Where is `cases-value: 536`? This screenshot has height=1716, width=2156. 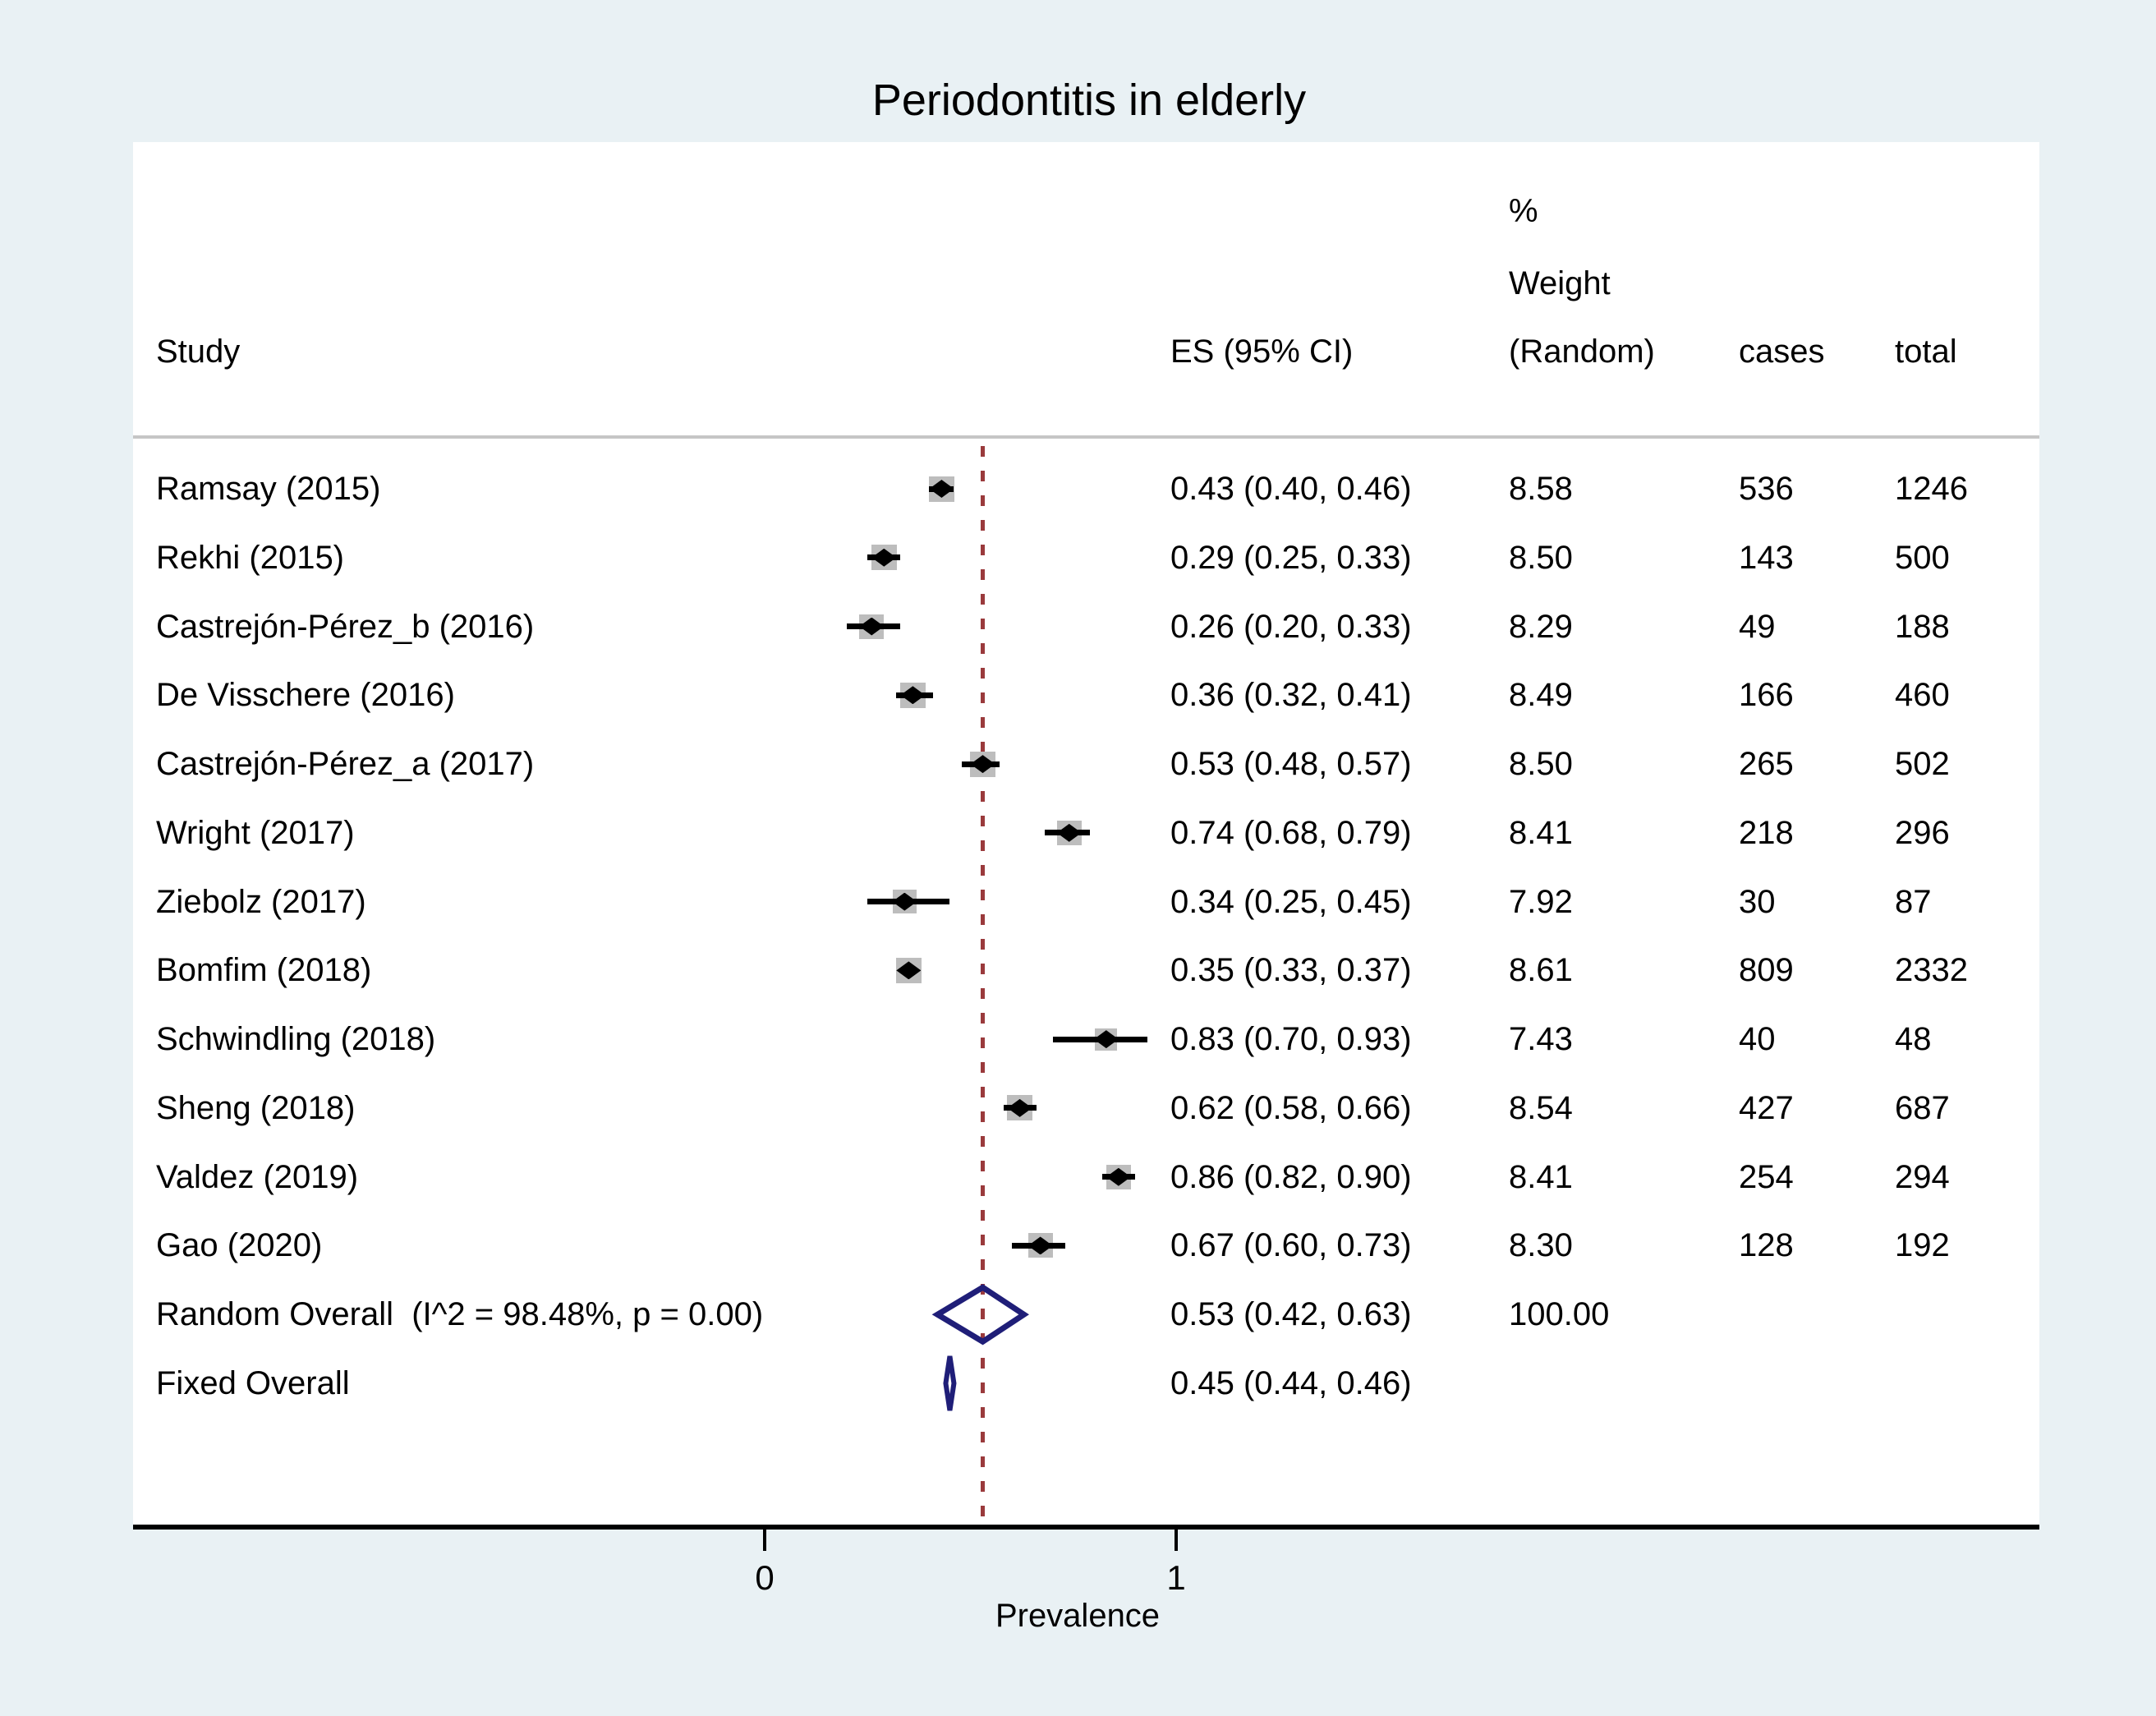 cases-value: 536 is located at coordinates (1766, 489).